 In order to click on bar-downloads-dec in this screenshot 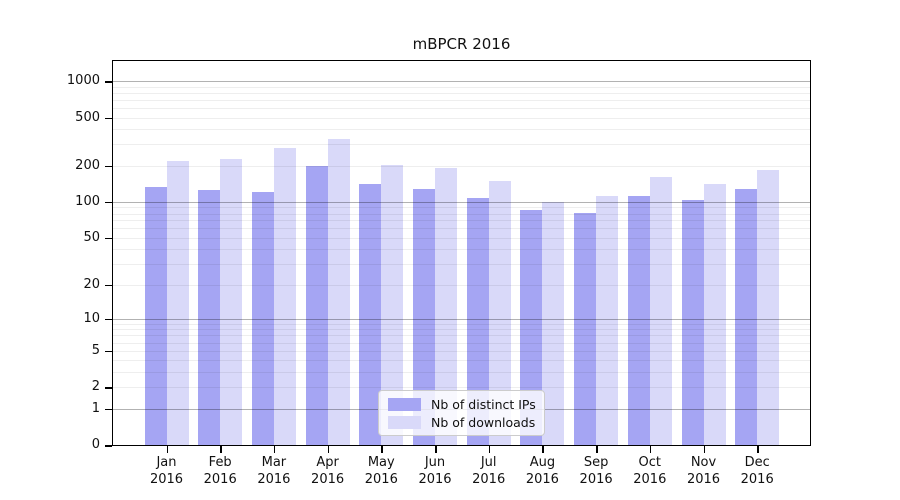, I will do `click(768, 307)`.